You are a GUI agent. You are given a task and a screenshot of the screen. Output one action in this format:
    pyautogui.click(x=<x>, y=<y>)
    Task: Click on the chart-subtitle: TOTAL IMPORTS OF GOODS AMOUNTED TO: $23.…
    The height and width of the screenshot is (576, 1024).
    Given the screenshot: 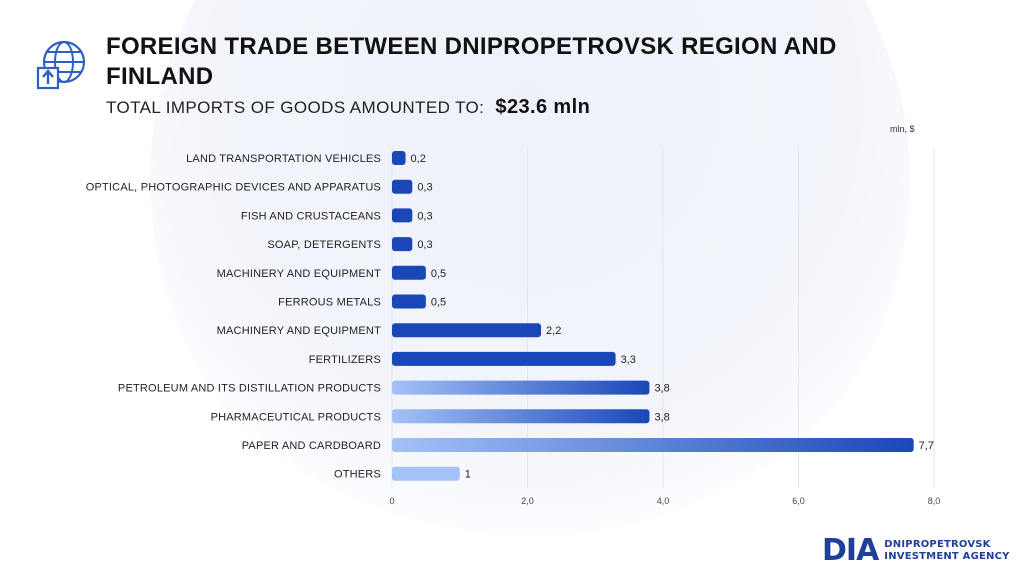 What is the action you would take?
    pyautogui.click(x=348, y=107)
    